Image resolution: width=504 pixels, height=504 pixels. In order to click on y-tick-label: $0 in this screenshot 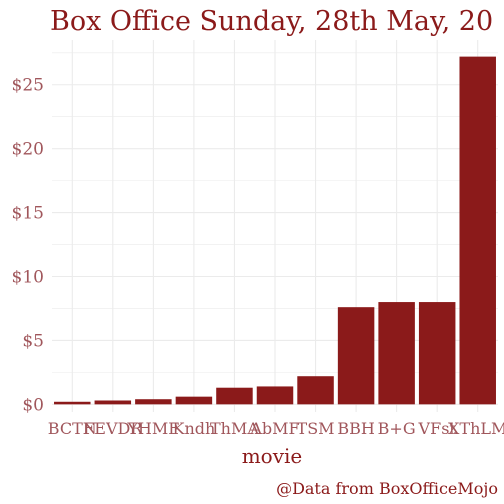, I will do `click(33, 405)`.